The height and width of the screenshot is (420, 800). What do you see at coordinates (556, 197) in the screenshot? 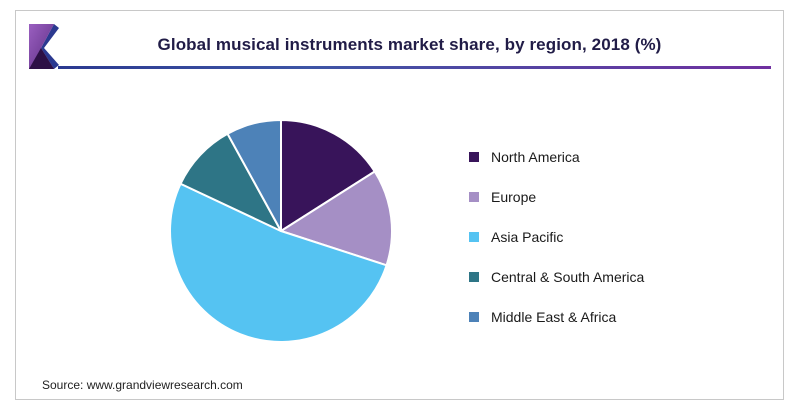
I see `legend-item-europe: Europe` at bounding box center [556, 197].